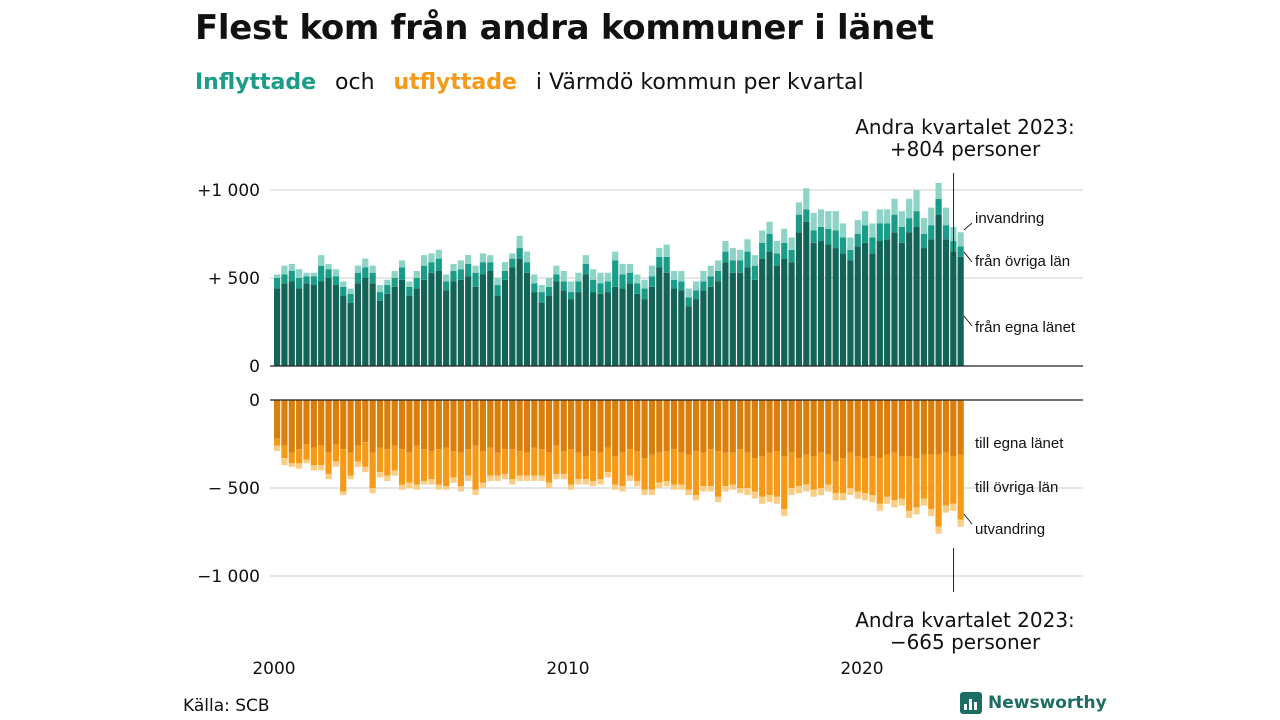  Describe the element at coordinates (968, 321) in the screenshot. I see `label-leader` at that location.